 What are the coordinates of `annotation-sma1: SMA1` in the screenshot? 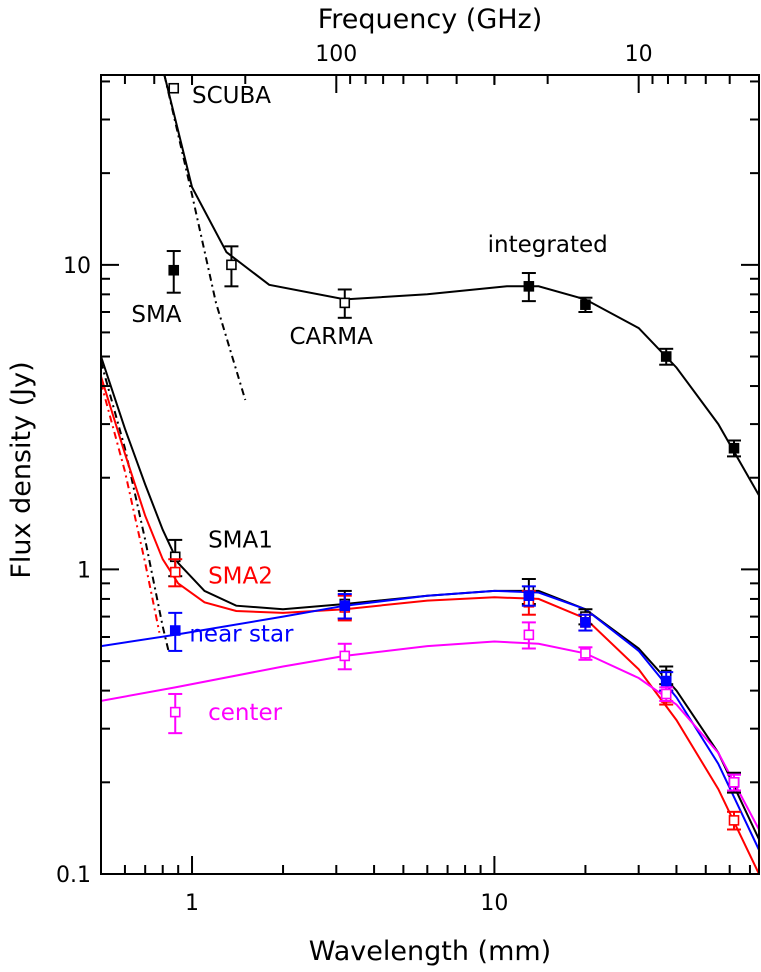 It's located at (240, 541).